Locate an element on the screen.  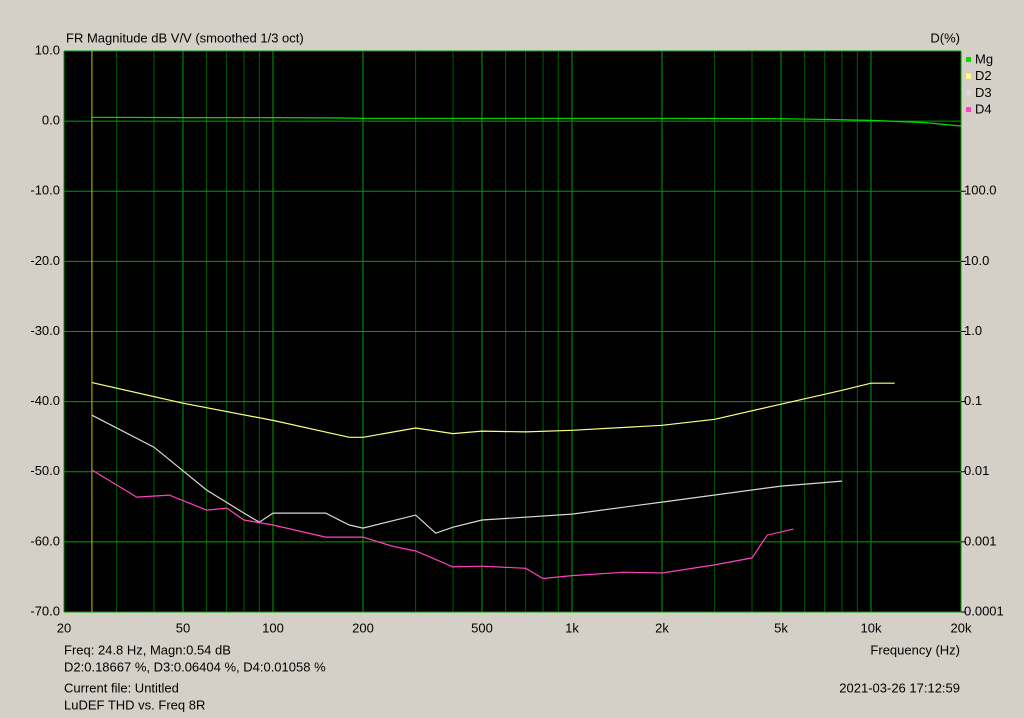
x-tick-label: 5k is located at coordinates (781, 627).